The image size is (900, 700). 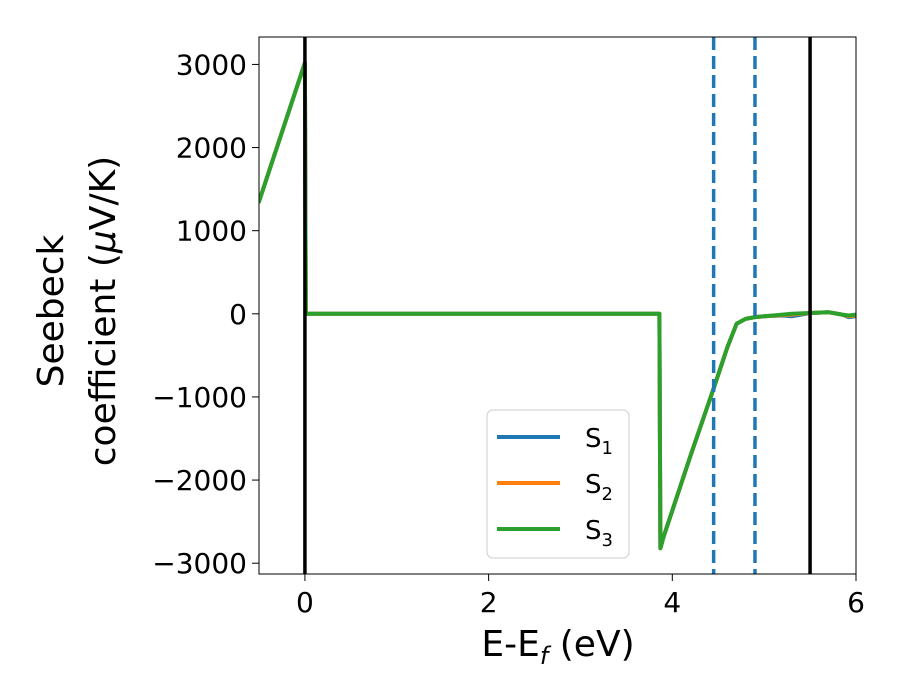 I want to click on x-axis-label: E-Ef (eV), so click(x=557, y=647).